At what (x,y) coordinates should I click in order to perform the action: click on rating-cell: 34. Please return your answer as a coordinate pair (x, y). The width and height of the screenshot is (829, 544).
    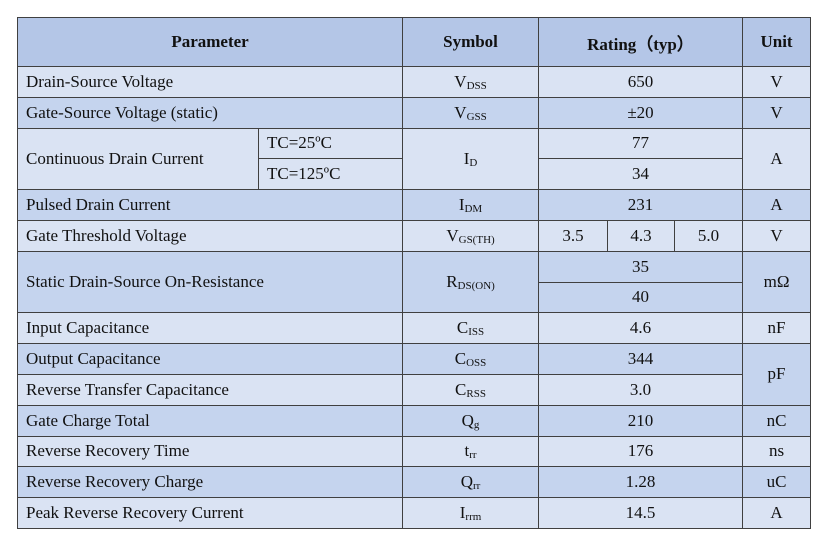
    Looking at the image, I should click on (641, 174).